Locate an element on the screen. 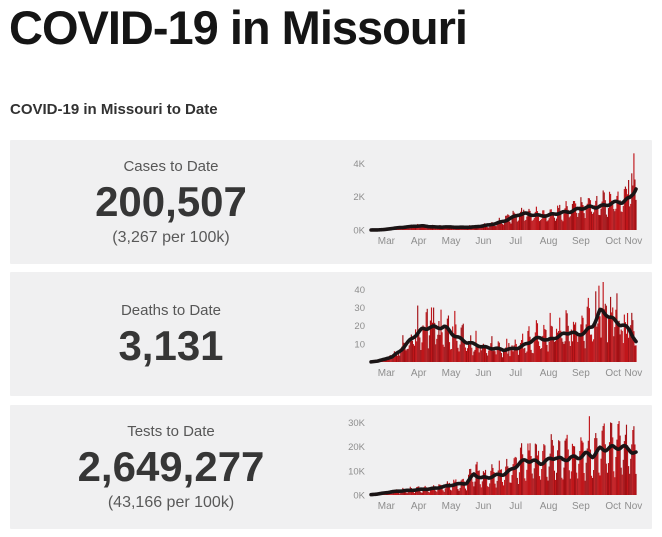  stat-value: 200,507 is located at coordinates (171, 201).